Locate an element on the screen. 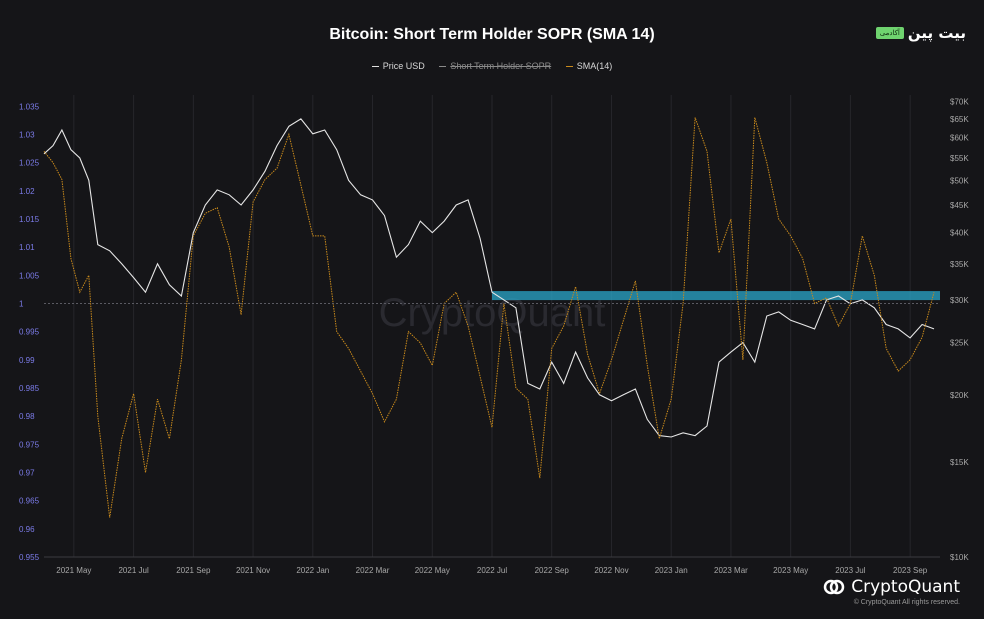 This screenshot has height=619, width=984. x-tick-label: 2022 Nov is located at coordinates (611, 570).